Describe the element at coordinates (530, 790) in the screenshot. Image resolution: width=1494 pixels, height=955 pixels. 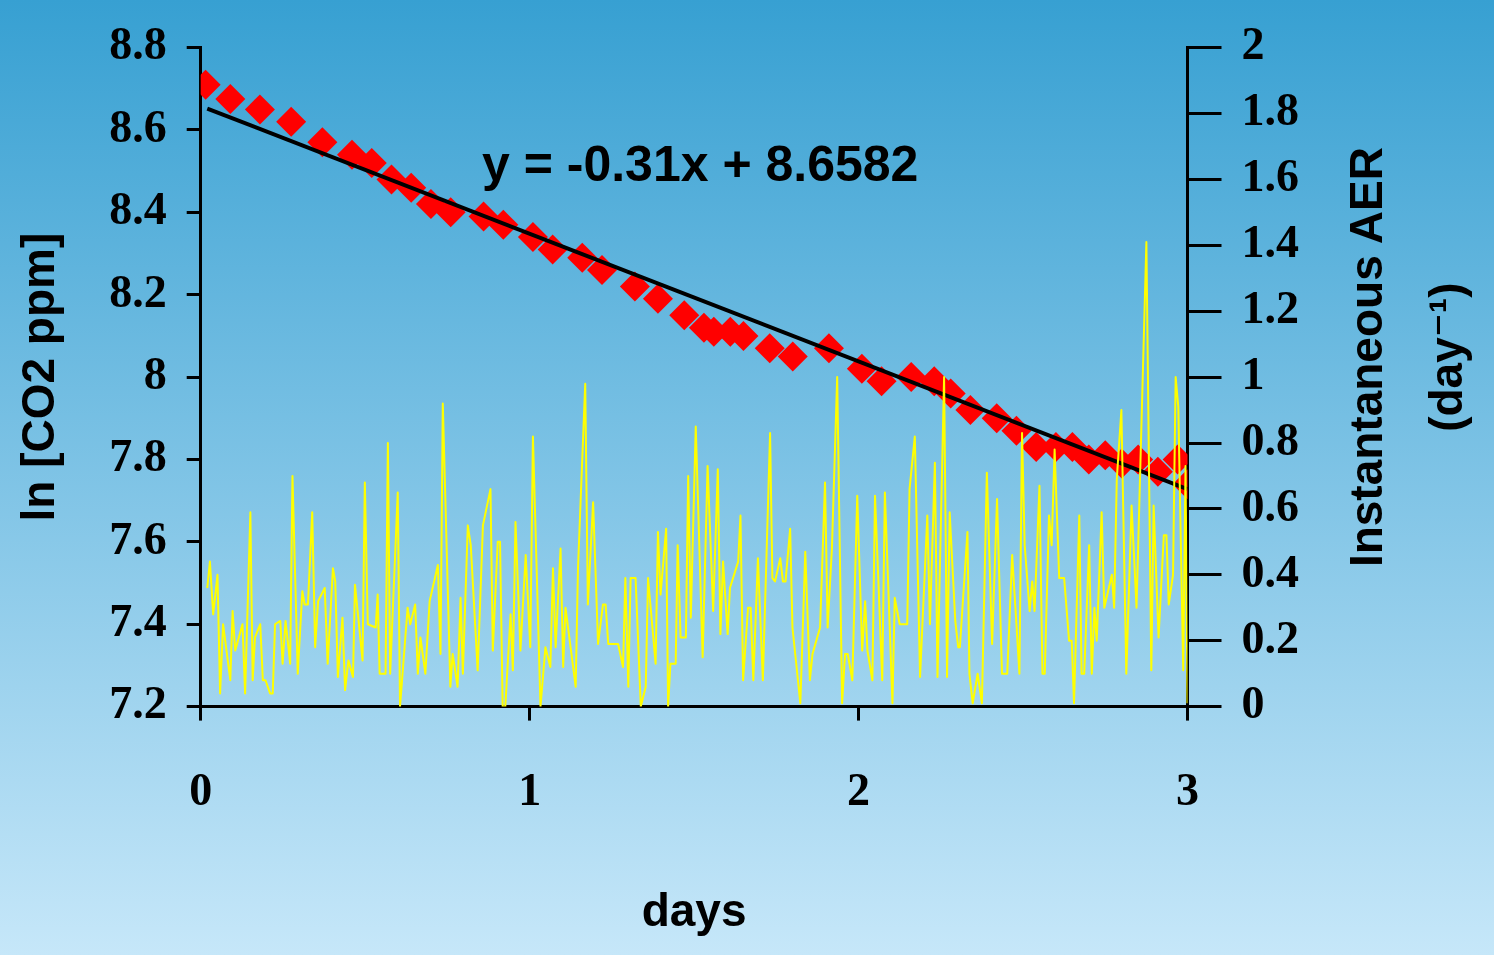
I see `x-tick-label: 1` at that location.